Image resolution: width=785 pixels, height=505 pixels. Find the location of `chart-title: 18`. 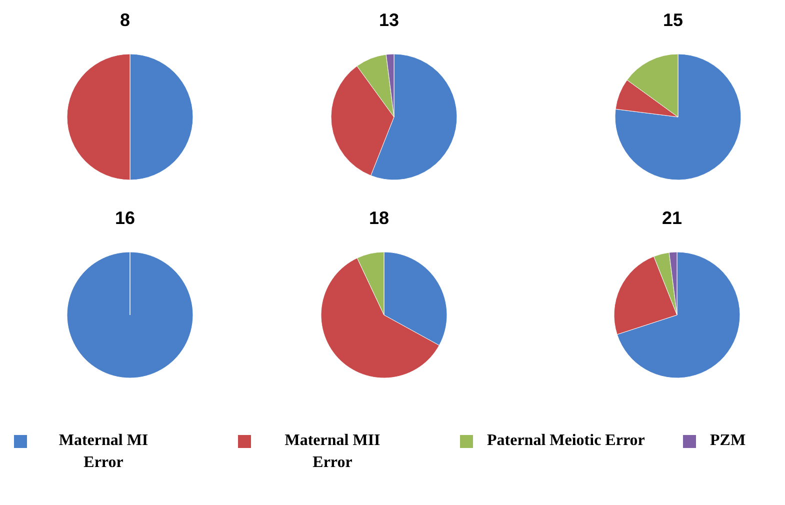

chart-title: 18 is located at coordinates (379, 218).